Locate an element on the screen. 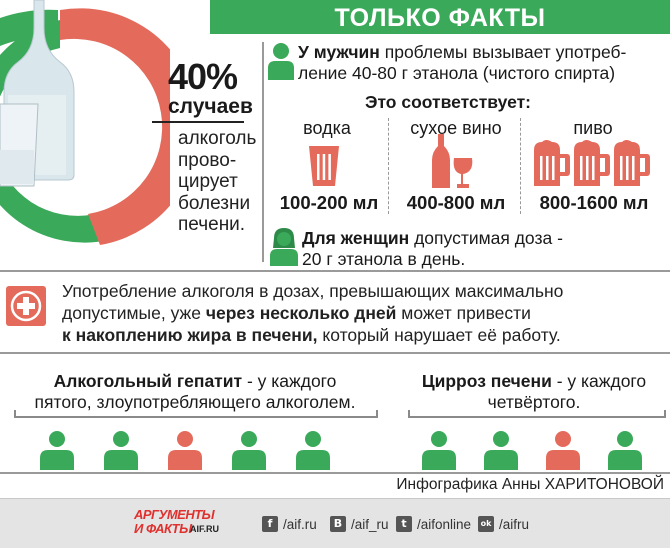  social-vk-link: В /aif_ru is located at coordinates (359, 524).